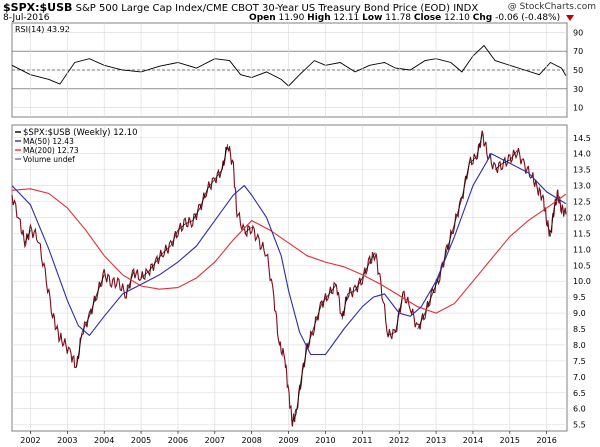 This screenshot has width=600, height=447. Describe the element at coordinates (578, 108) in the screenshot. I see `rsi-tick-label: 10` at that location.